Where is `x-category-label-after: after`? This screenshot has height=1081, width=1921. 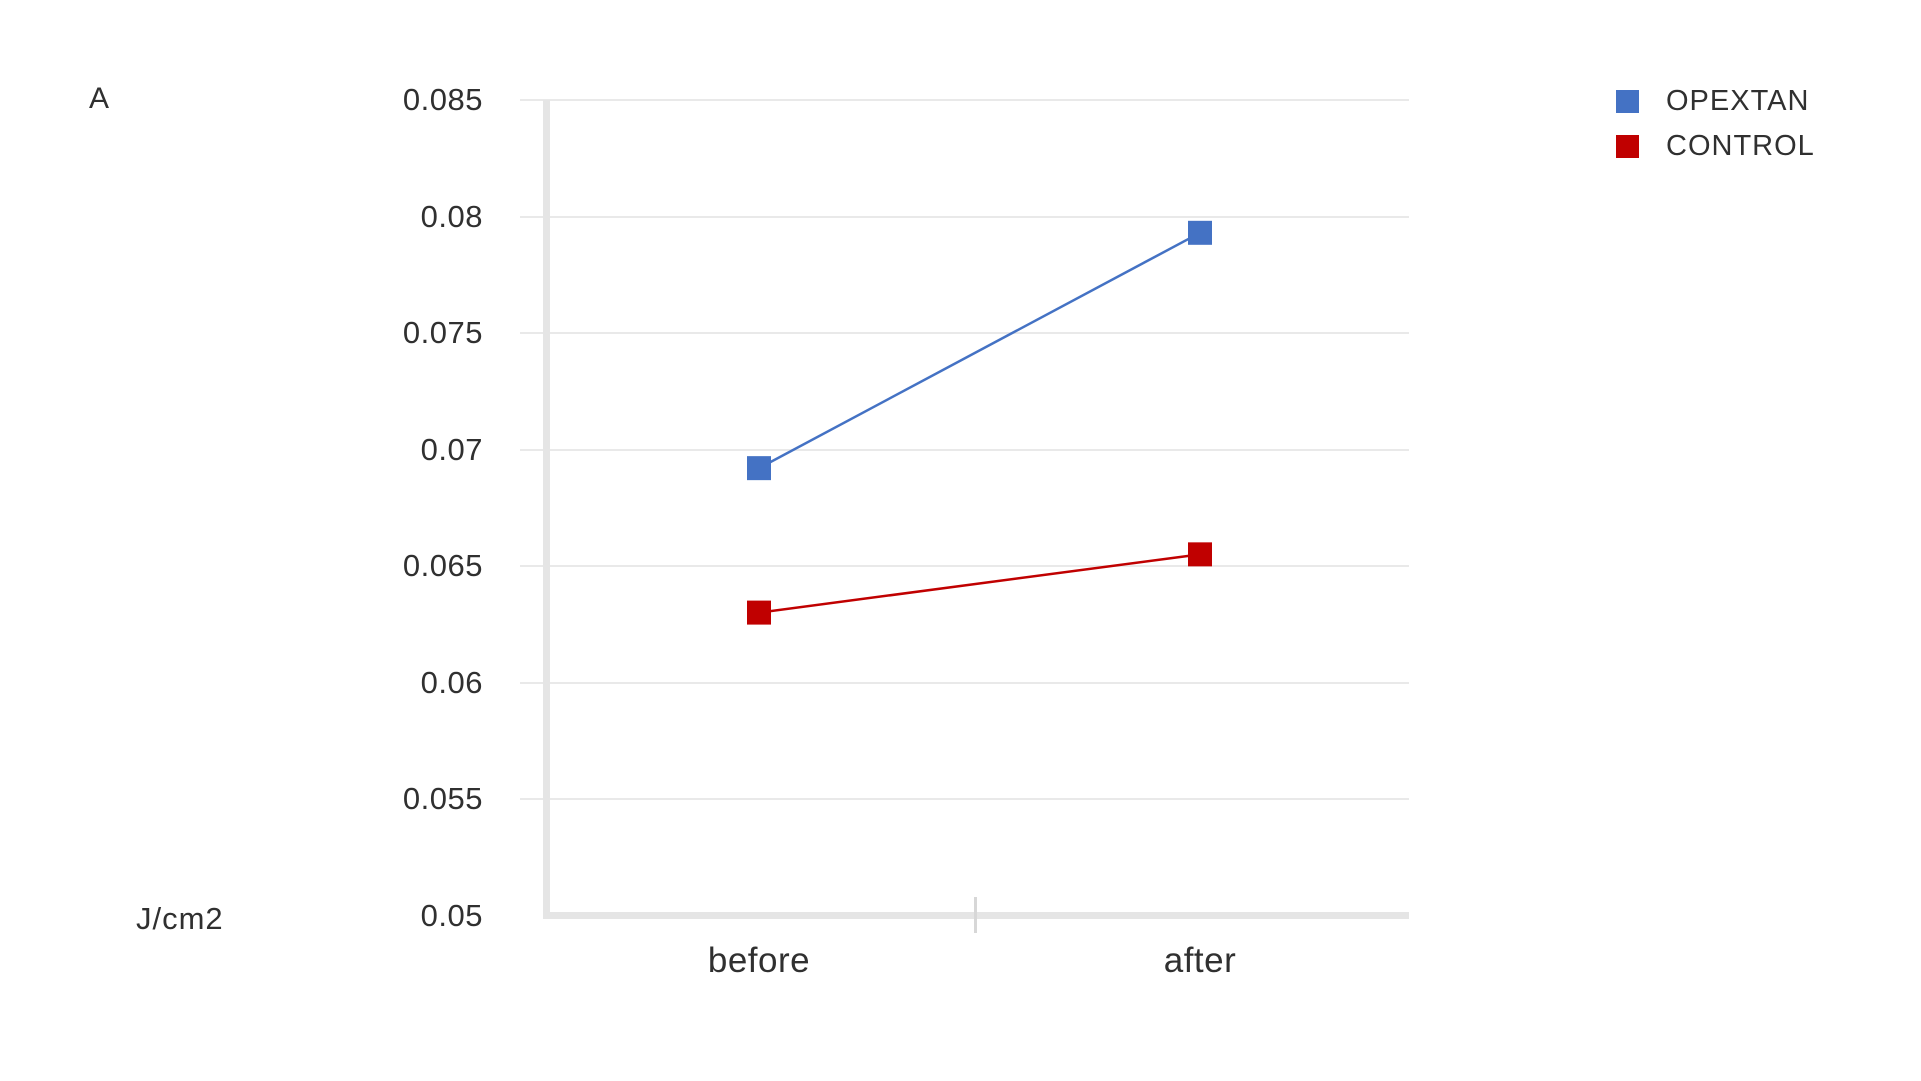
x-category-label-after: after is located at coordinates (1200, 960).